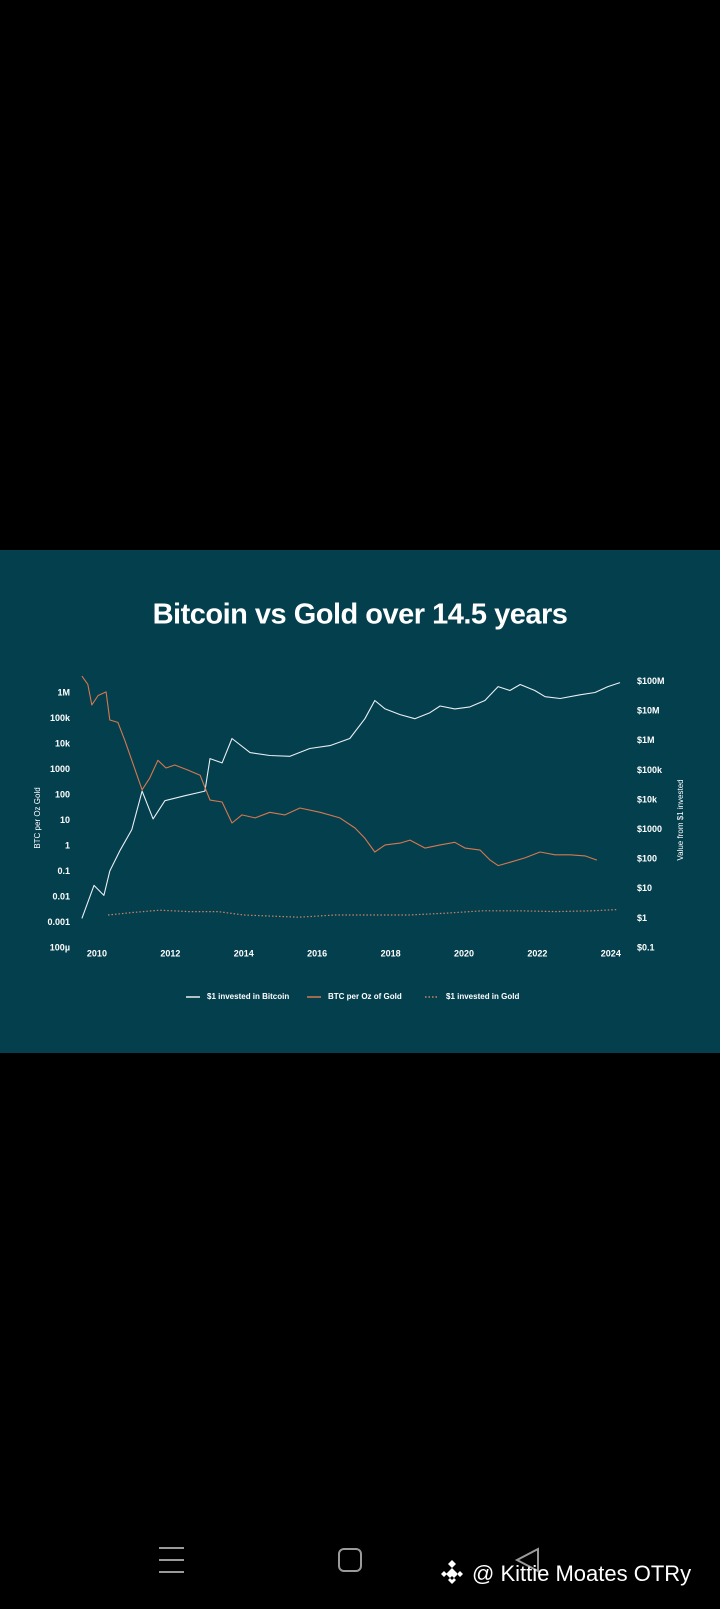  What do you see at coordinates (58, 922) in the screenshot?
I see `y-tick-label: 0.001` at bounding box center [58, 922].